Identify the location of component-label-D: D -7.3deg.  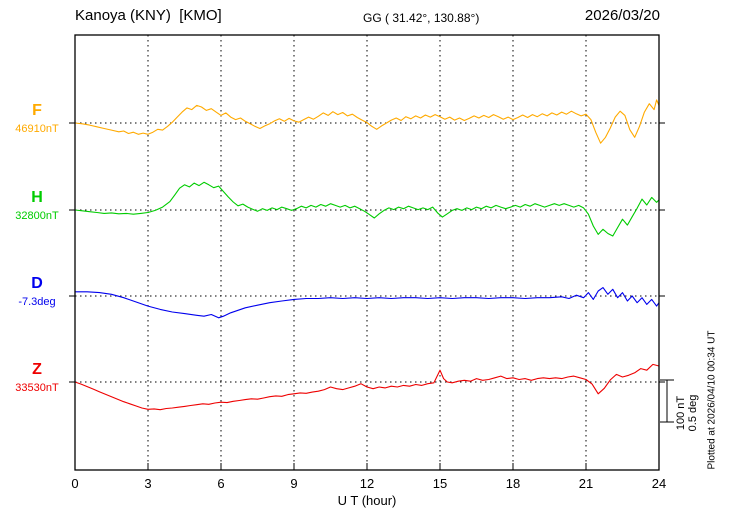
(37, 292).